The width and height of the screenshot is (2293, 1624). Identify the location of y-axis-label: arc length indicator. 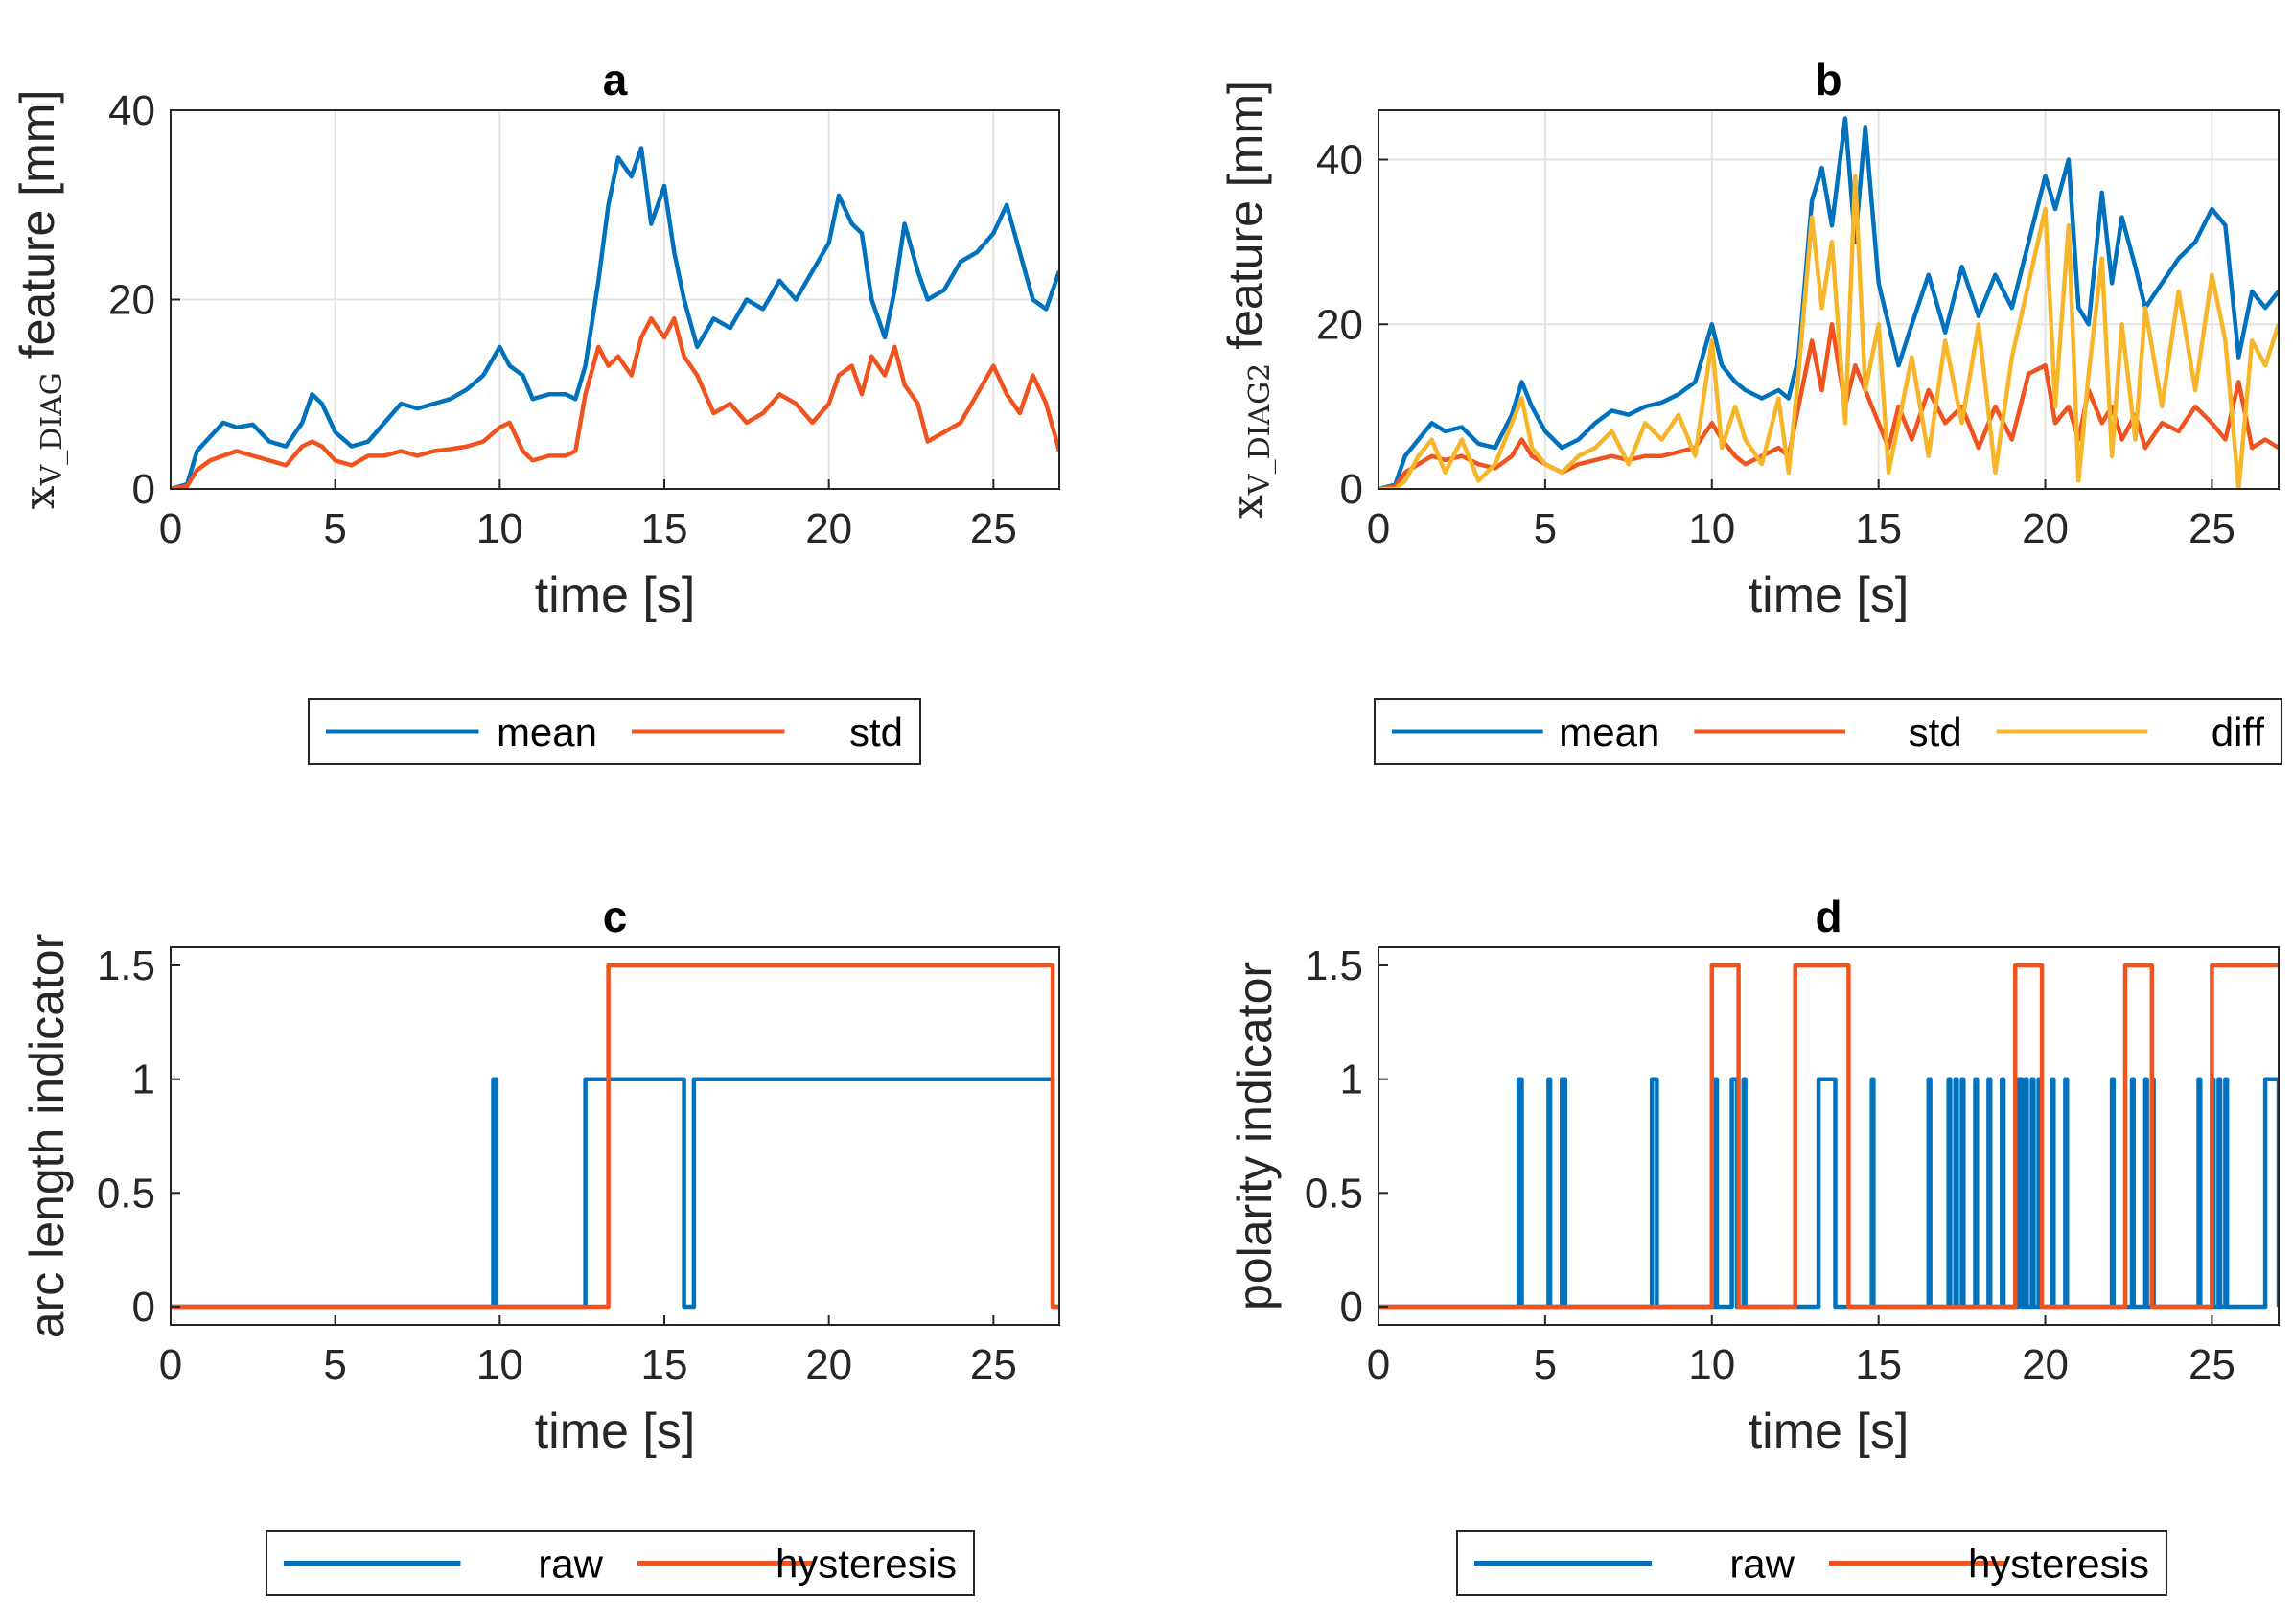
(47, 1136).